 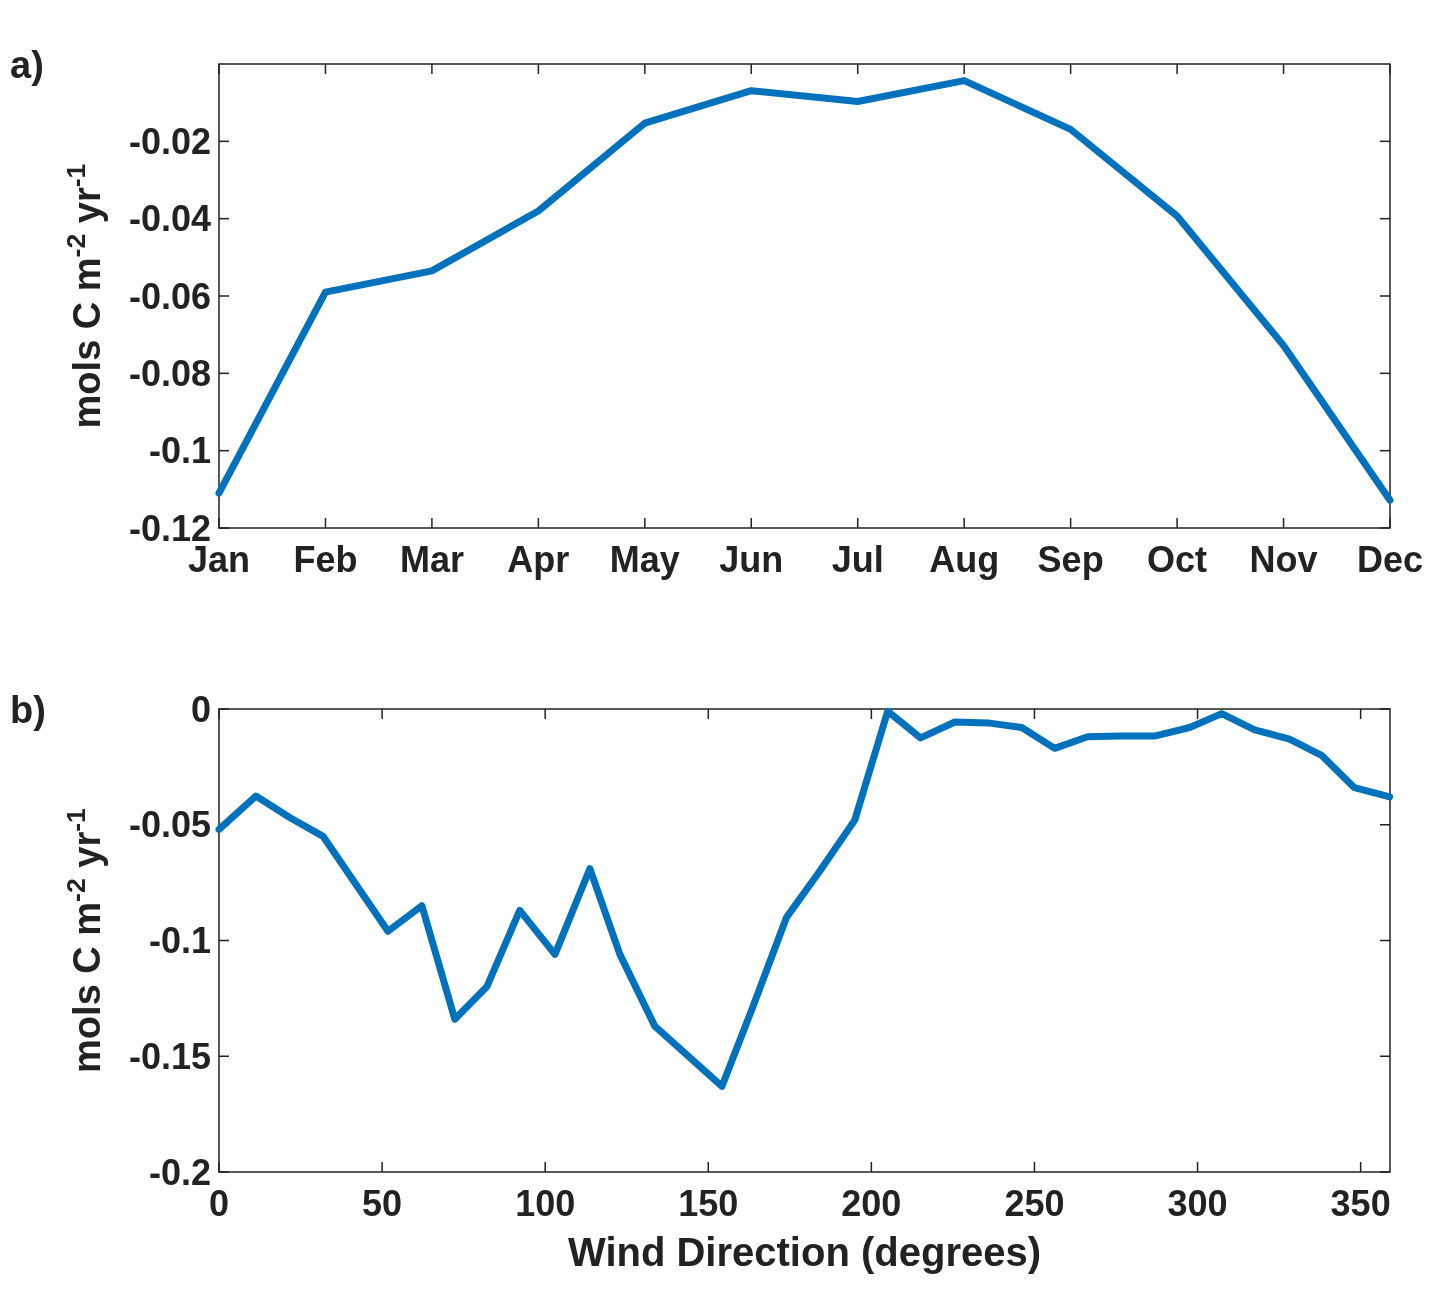 I want to click on x-tick-label: 150, so click(x=708, y=1203).